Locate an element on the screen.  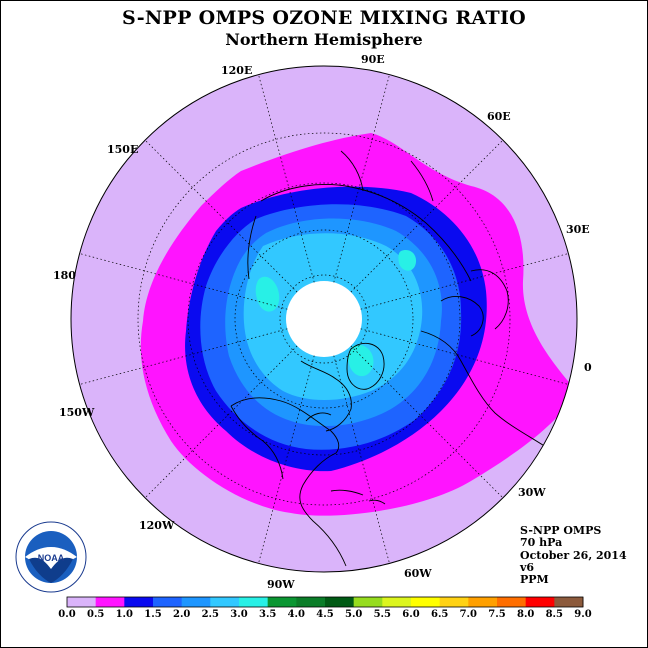
colorbar-tick-label: 6.0 is located at coordinates (411, 614).